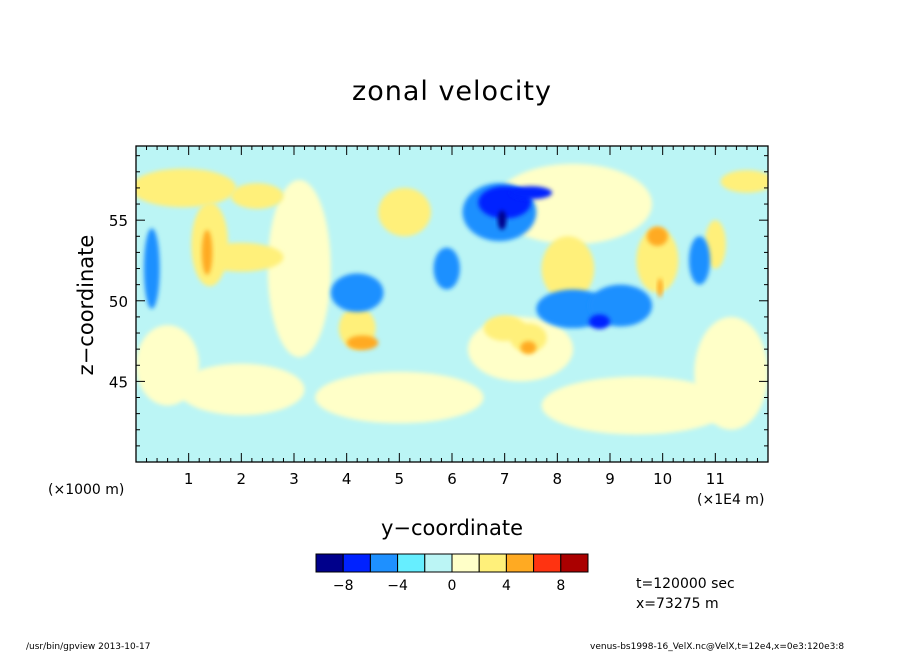 Image resolution: width=904 pixels, height=654 pixels. Describe the element at coordinates (452, 528) in the screenshot. I see `x-axis-label: y−coordinate` at that location.